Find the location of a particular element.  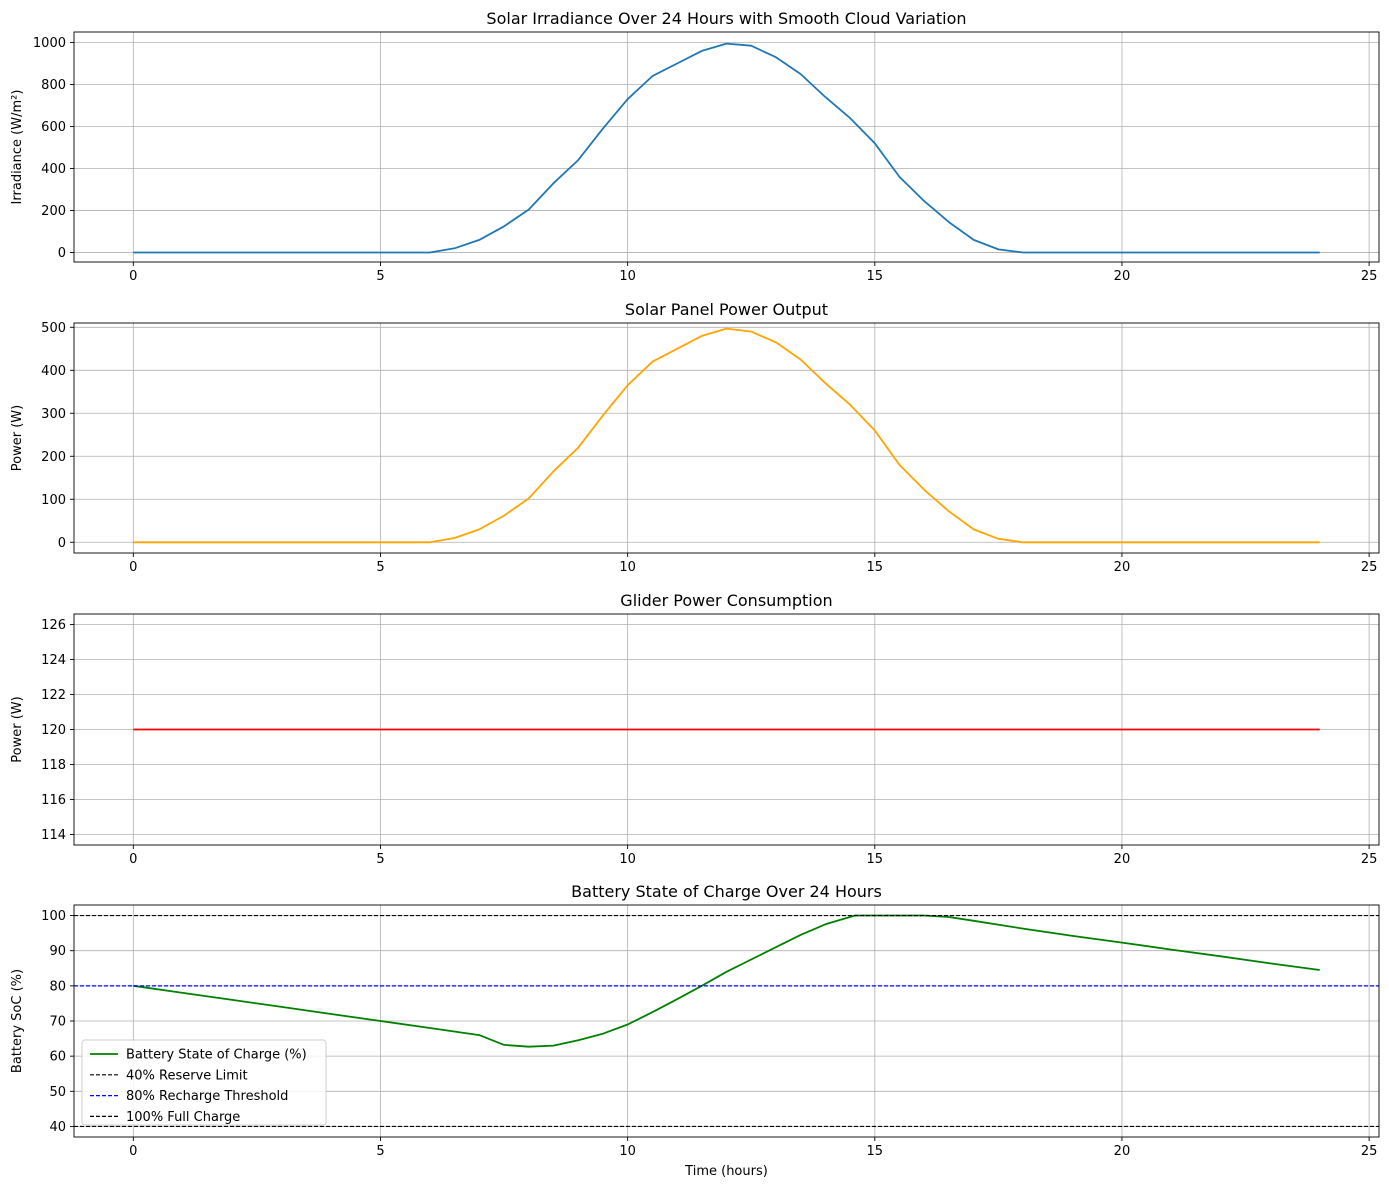

chart-title: Battery State of Charge Over 24 Hours is located at coordinates (726, 891).